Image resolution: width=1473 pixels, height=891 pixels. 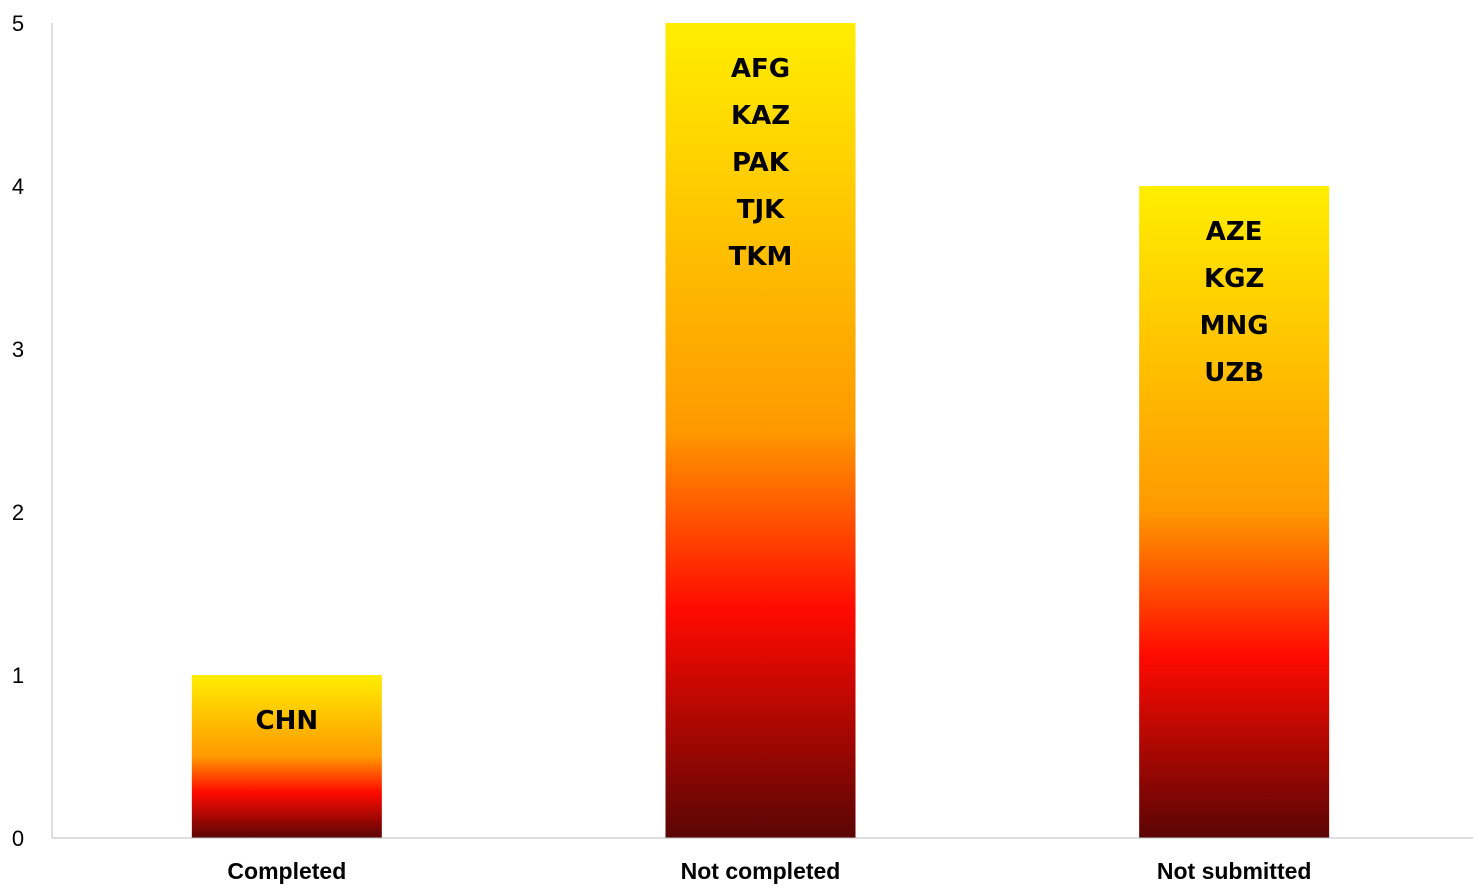 What do you see at coordinates (761, 871) in the screenshot?
I see `x-category-label: Not completed` at bounding box center [761, 871].